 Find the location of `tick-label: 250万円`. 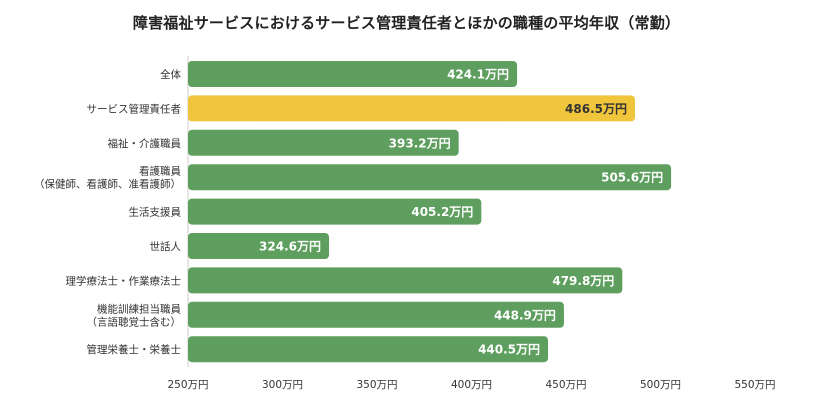

tick-label: 250万円 is located at coordinates (187, 385).